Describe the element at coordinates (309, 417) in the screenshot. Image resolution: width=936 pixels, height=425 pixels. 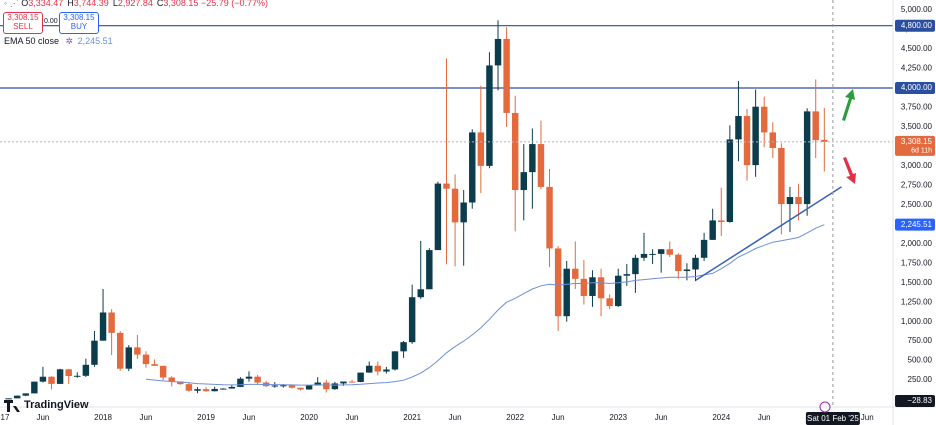
I see `x-tick-label: 2020` at that location.